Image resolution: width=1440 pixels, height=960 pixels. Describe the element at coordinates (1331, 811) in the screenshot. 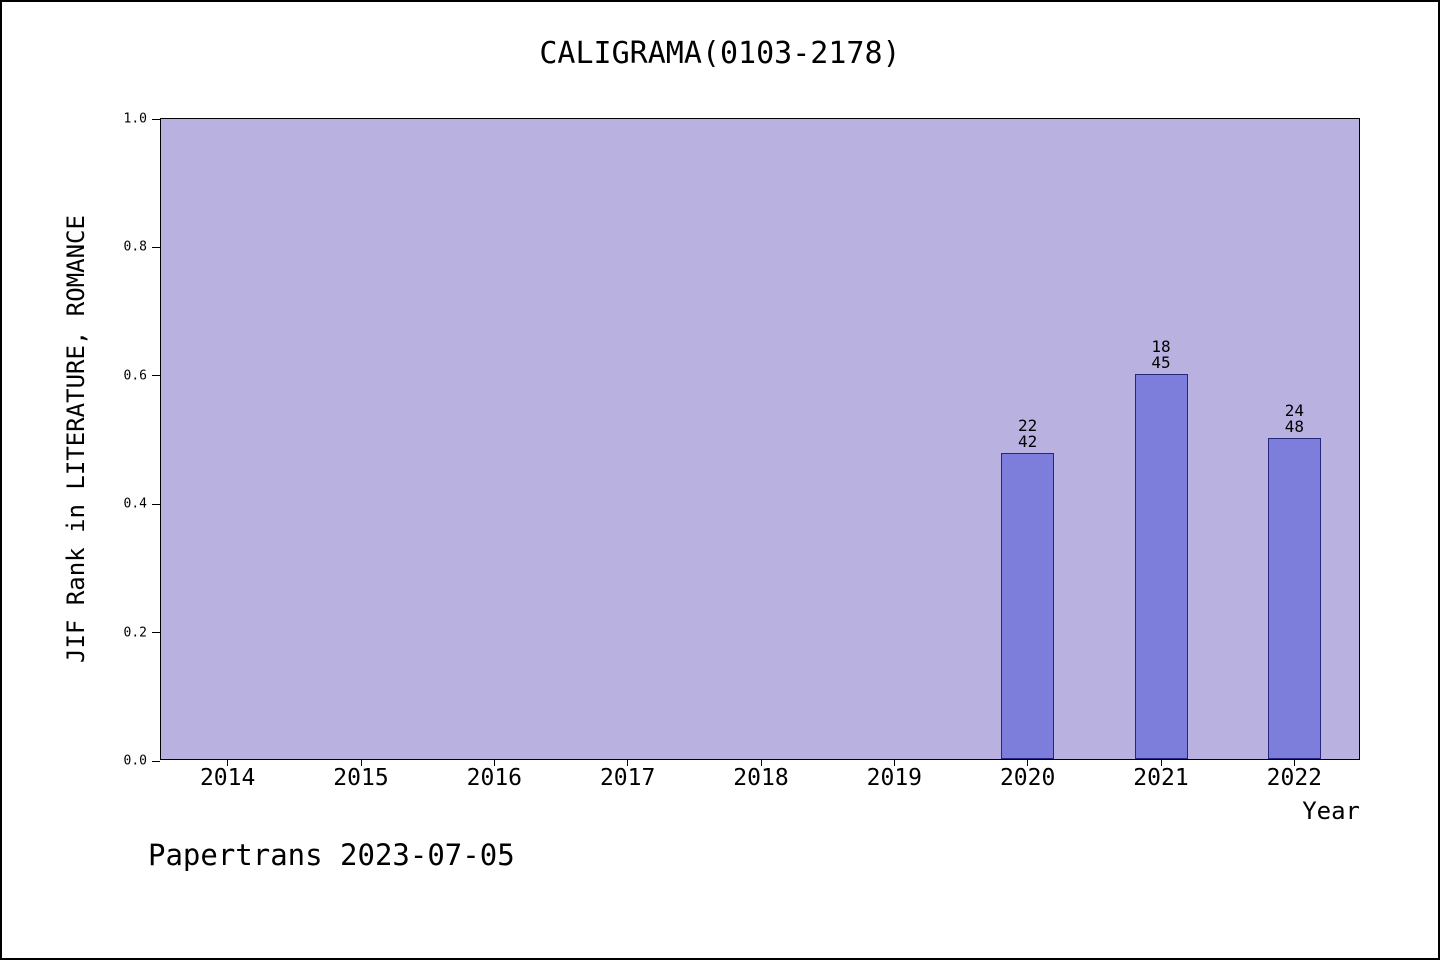

I see `x-axis-label: Year` at that location.